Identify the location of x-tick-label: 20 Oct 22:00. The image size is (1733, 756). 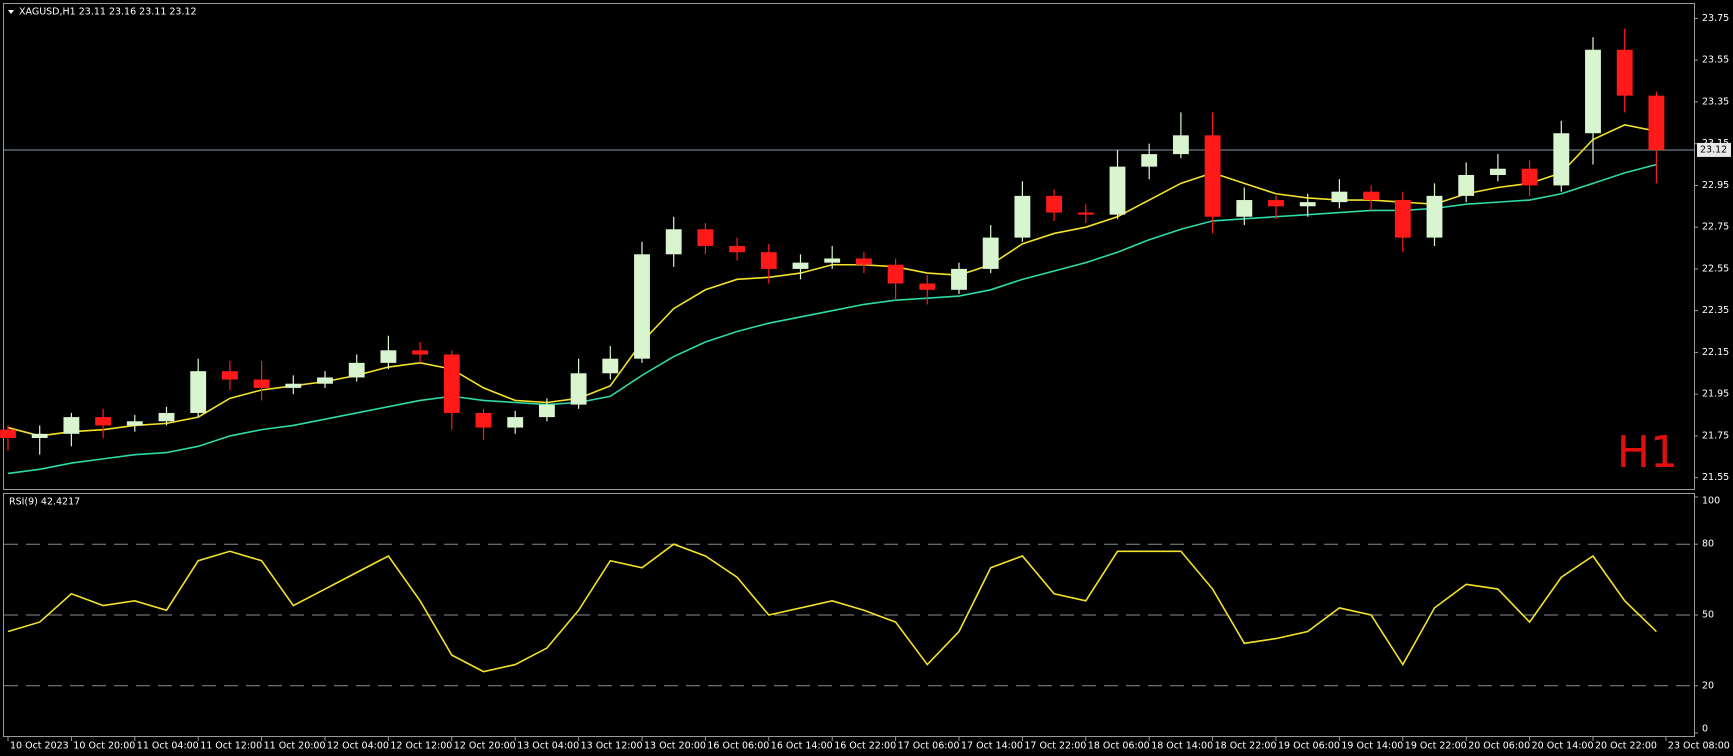
(1626, 746).